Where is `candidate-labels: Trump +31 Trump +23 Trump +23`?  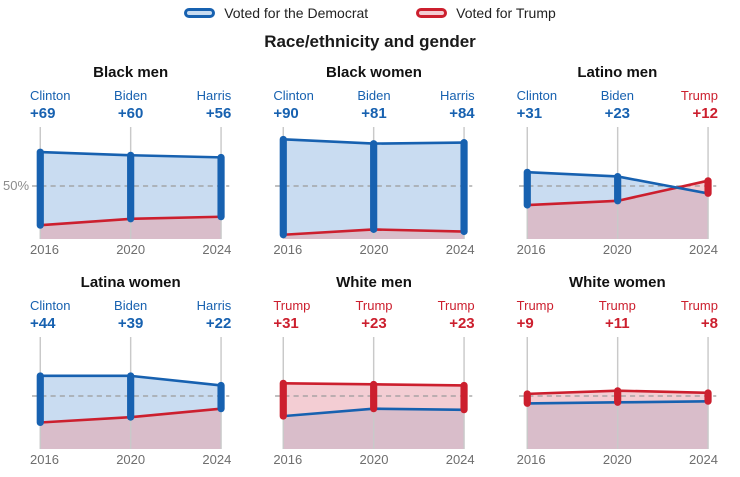 candidate-labels: Trump +31 Trump +23 Trump +23 is located at coordinates (373, 315).